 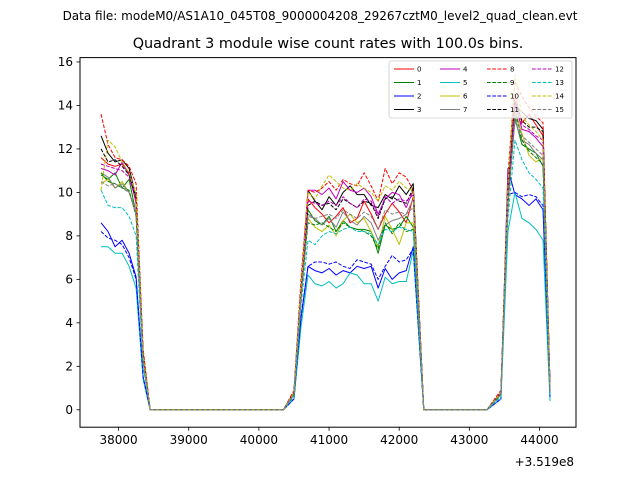 What do you see at coordinates (419, 83) in the screenshot?
I see `legend-label-1: 1` at bounding box center [419, 83].